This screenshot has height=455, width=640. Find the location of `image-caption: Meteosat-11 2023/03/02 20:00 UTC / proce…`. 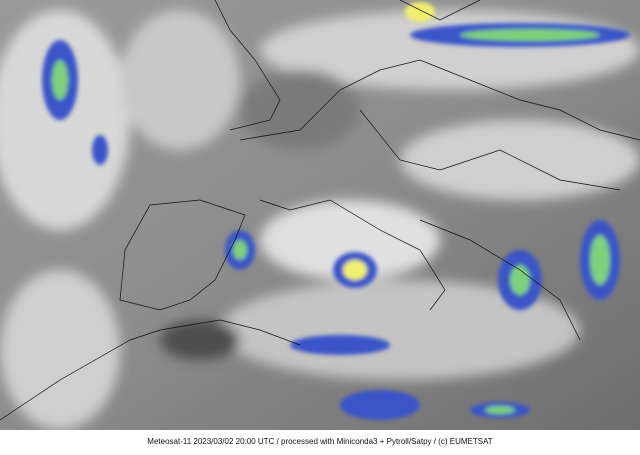

image-caption: Meteosat-11 2023/03/02 20:00 UTC / proce… is located at coordinates (320, 442).